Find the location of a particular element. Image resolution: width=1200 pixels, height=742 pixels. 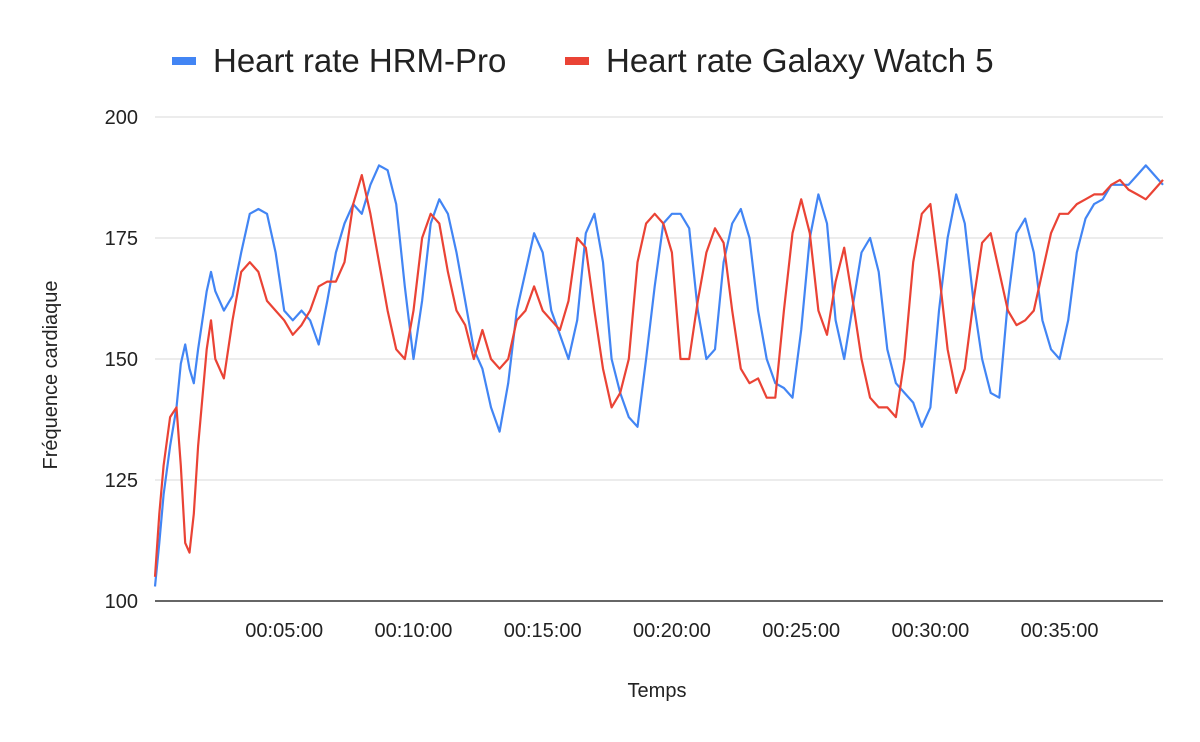

y-tick-label: 200 is located at coordinates (121, 118).